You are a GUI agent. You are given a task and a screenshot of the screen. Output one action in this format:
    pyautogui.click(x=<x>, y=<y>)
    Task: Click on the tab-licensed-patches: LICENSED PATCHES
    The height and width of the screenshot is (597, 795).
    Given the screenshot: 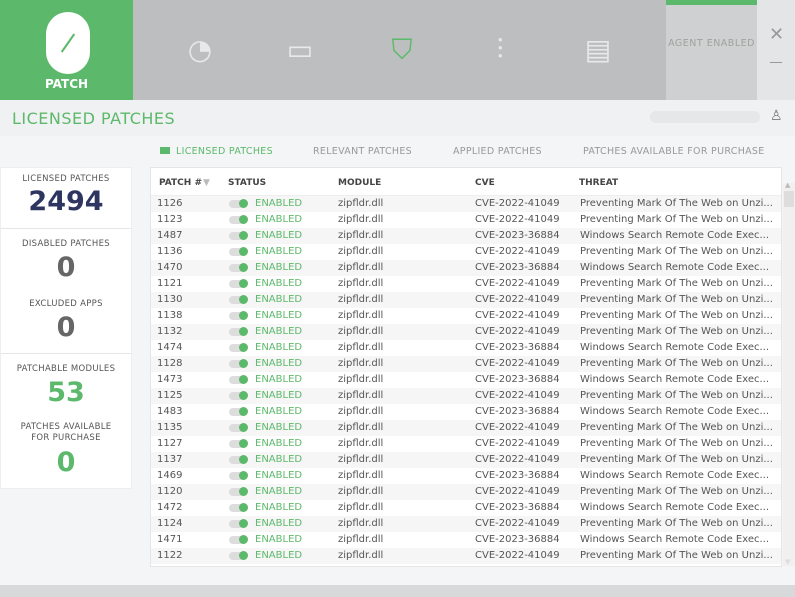 What is the action you would take?
    pyautogui.click(x=216, y=151)
    